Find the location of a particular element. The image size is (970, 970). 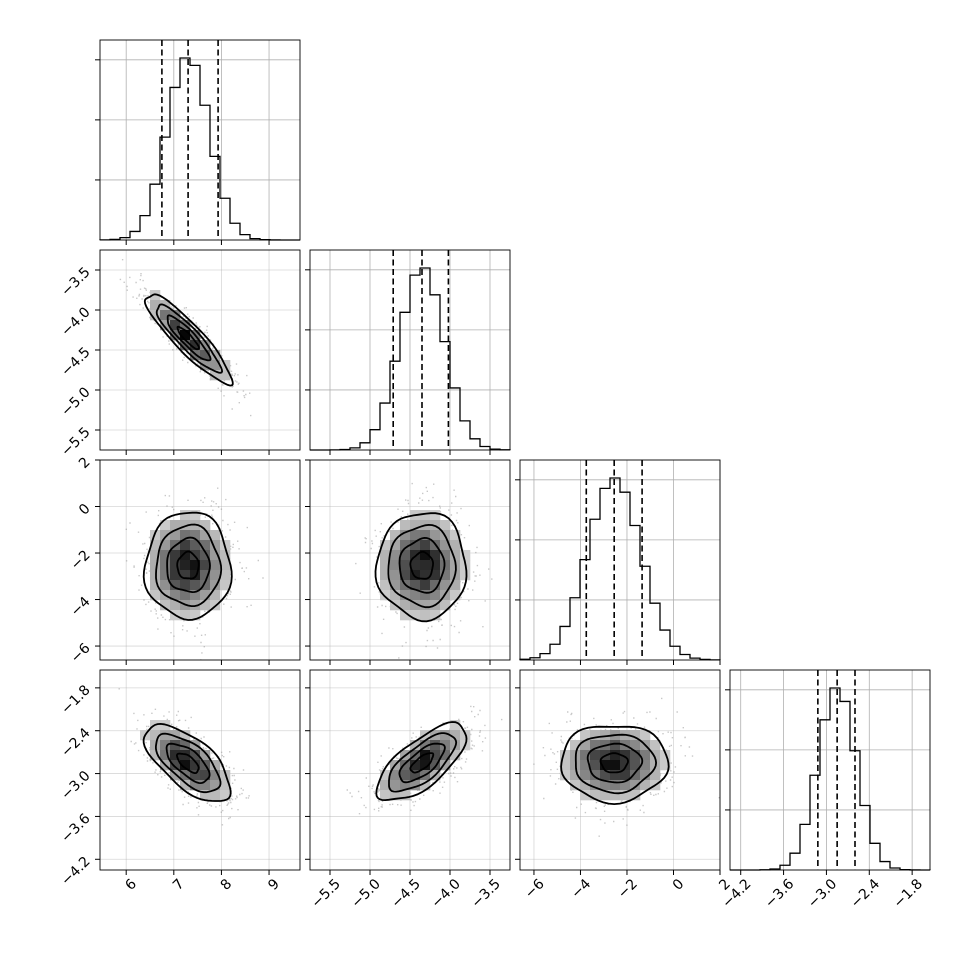

panel-1-0-content is located at coordinates (200, 350).